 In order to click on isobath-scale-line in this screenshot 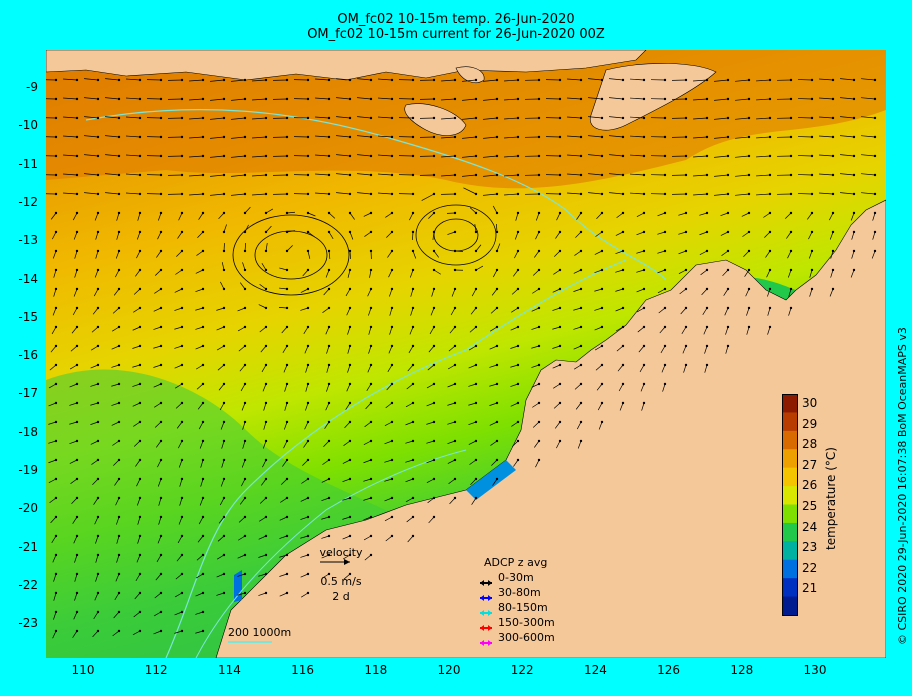, I will do `click(250, 642)`.